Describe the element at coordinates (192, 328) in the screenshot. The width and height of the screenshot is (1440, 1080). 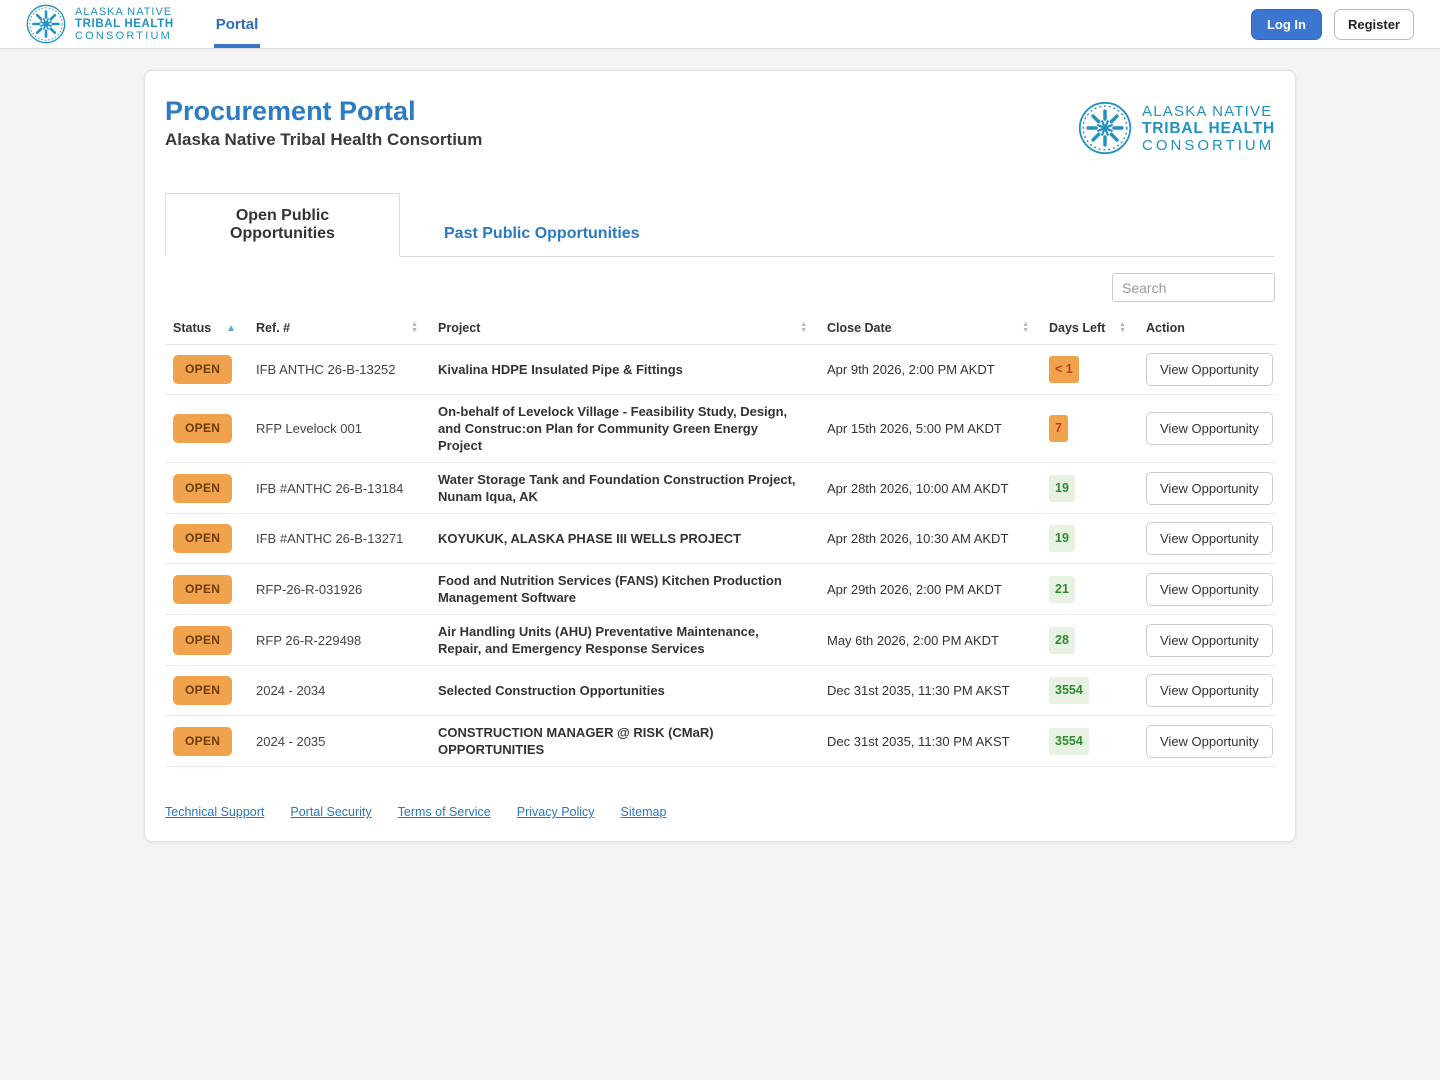
I see `column-label-status: Status` at that location.